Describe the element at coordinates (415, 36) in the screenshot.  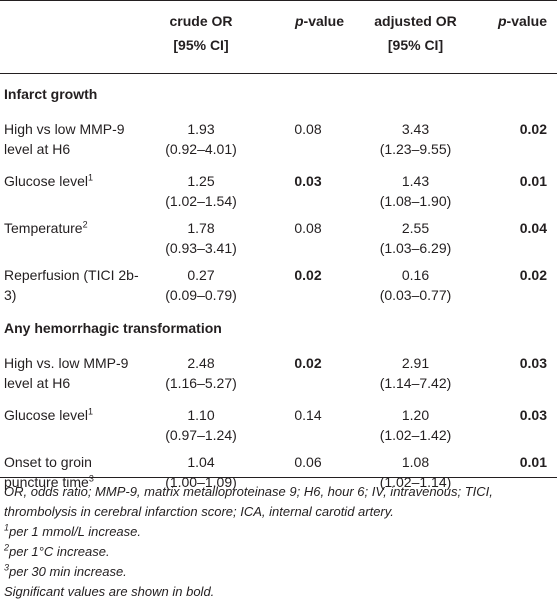
I see `header-adjusted-or: adjusted OR [95% CI]` at that location.